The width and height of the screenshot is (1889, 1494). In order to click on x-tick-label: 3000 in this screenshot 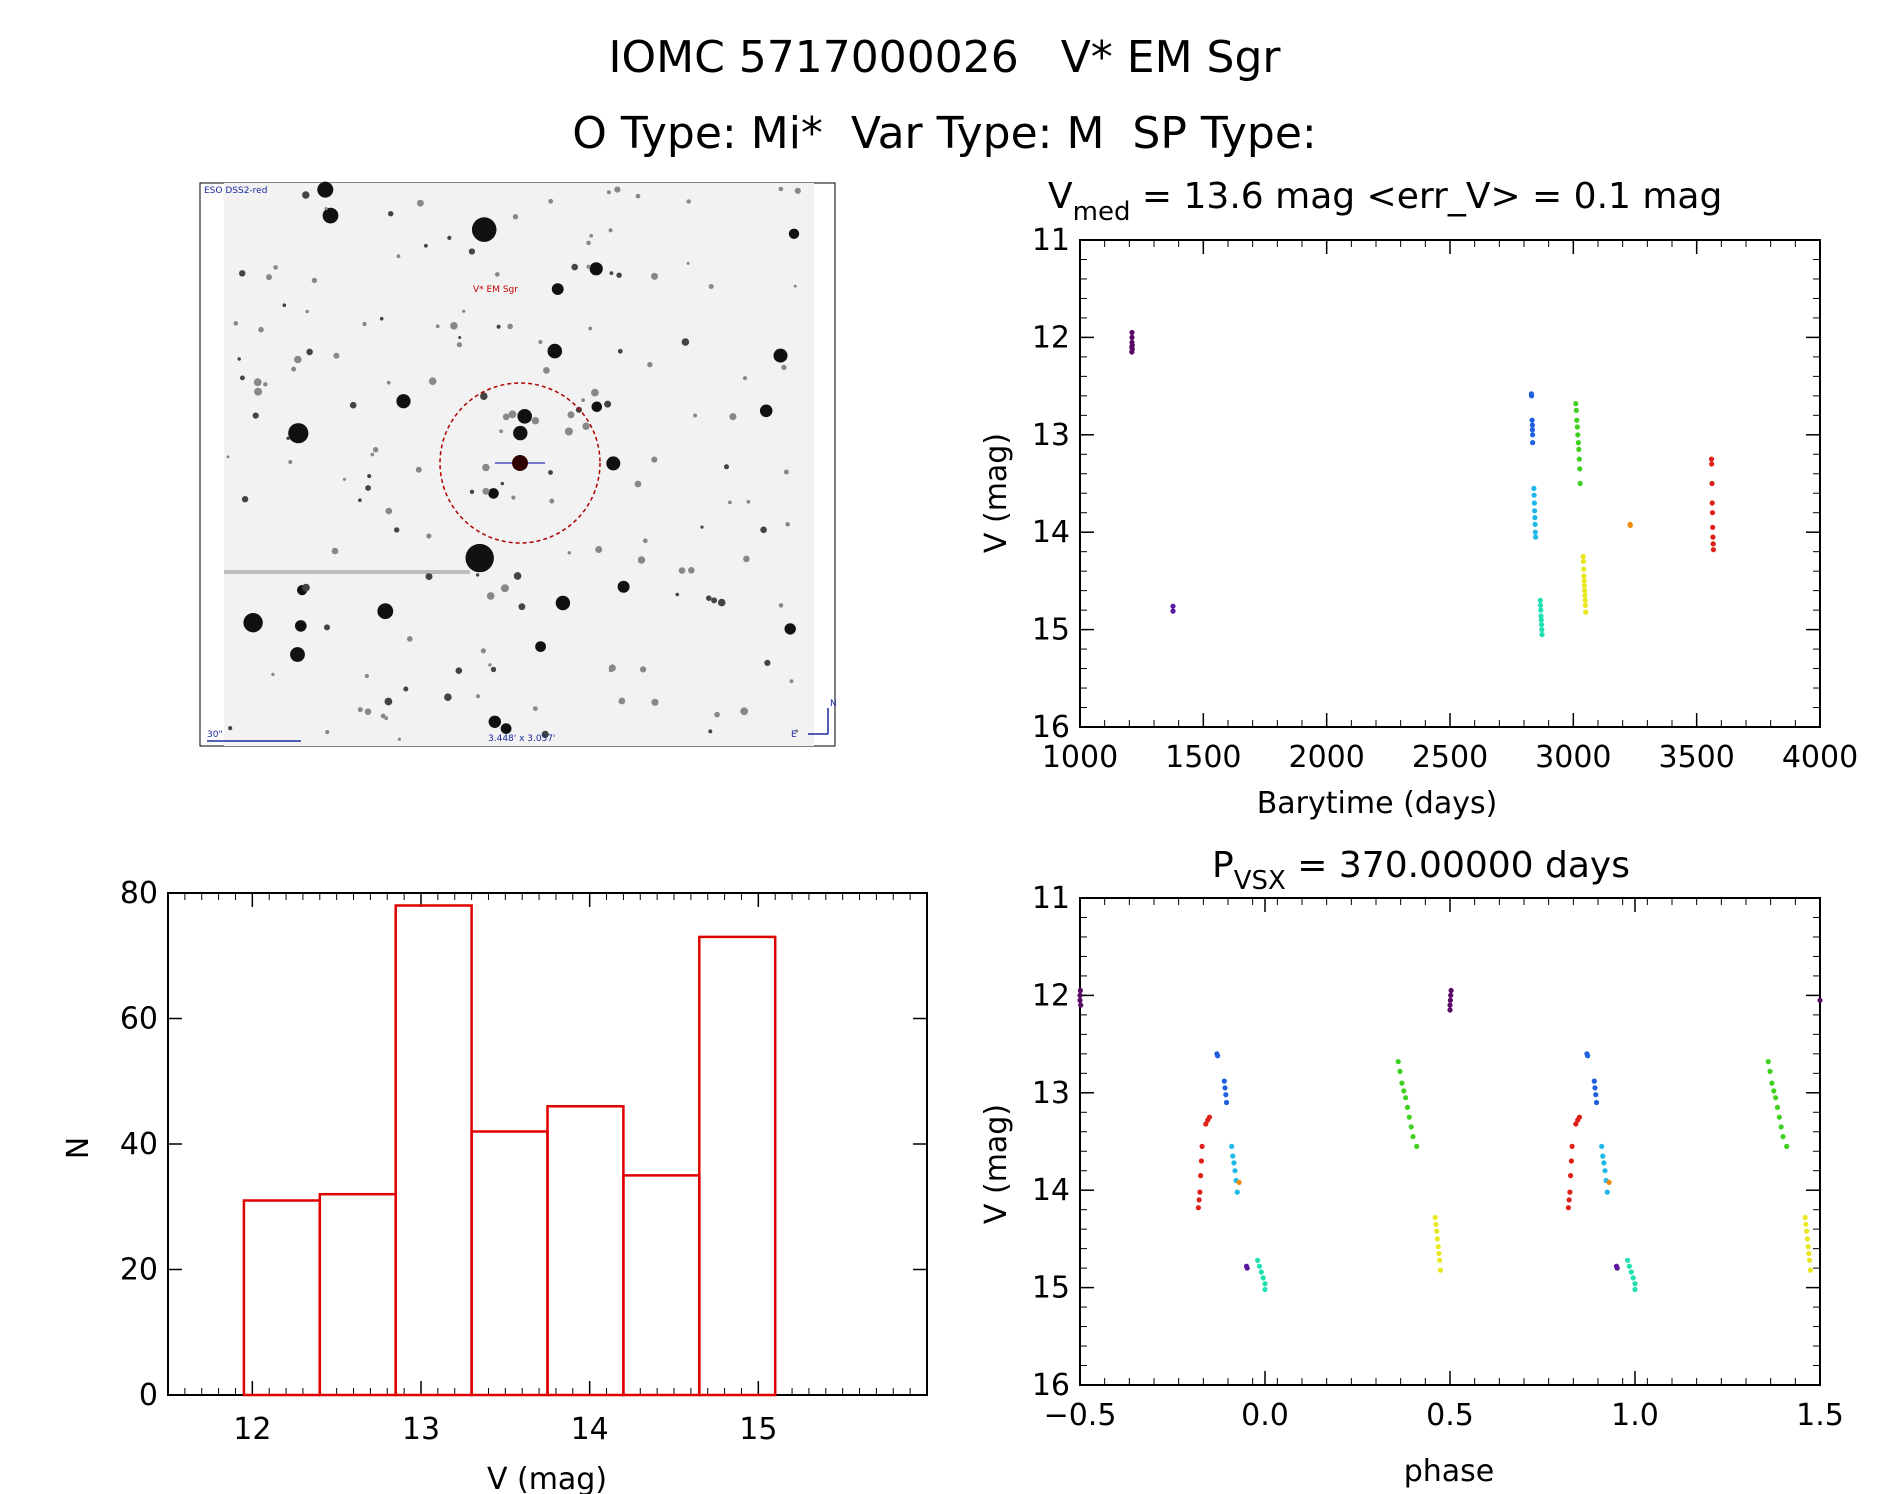, I will do `click(1573, 757)`.